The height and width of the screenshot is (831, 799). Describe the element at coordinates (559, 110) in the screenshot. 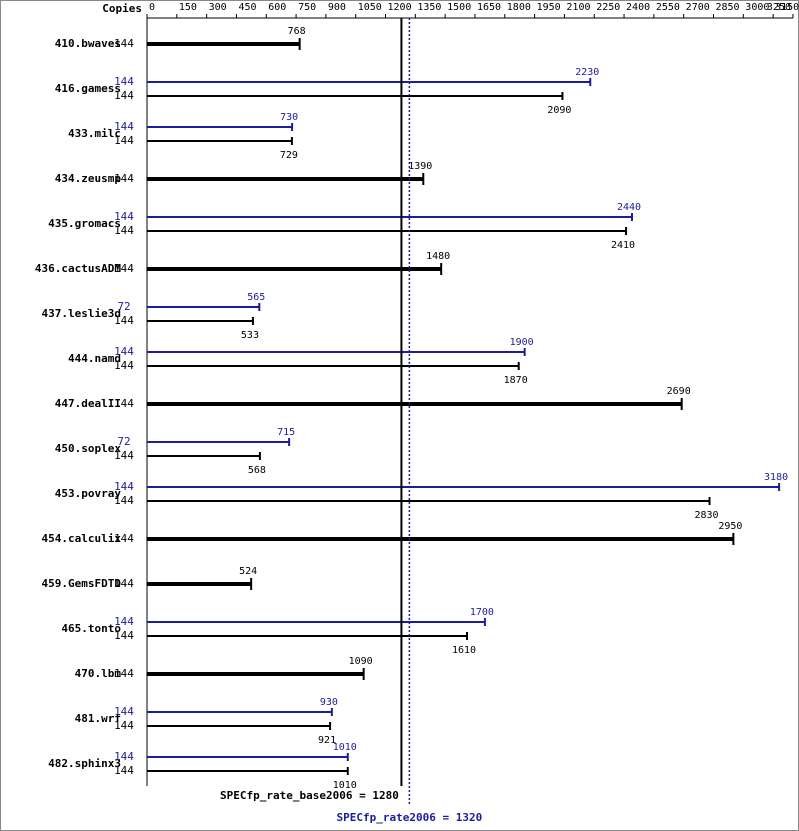

I see `base-value-label: 2090` at that location.